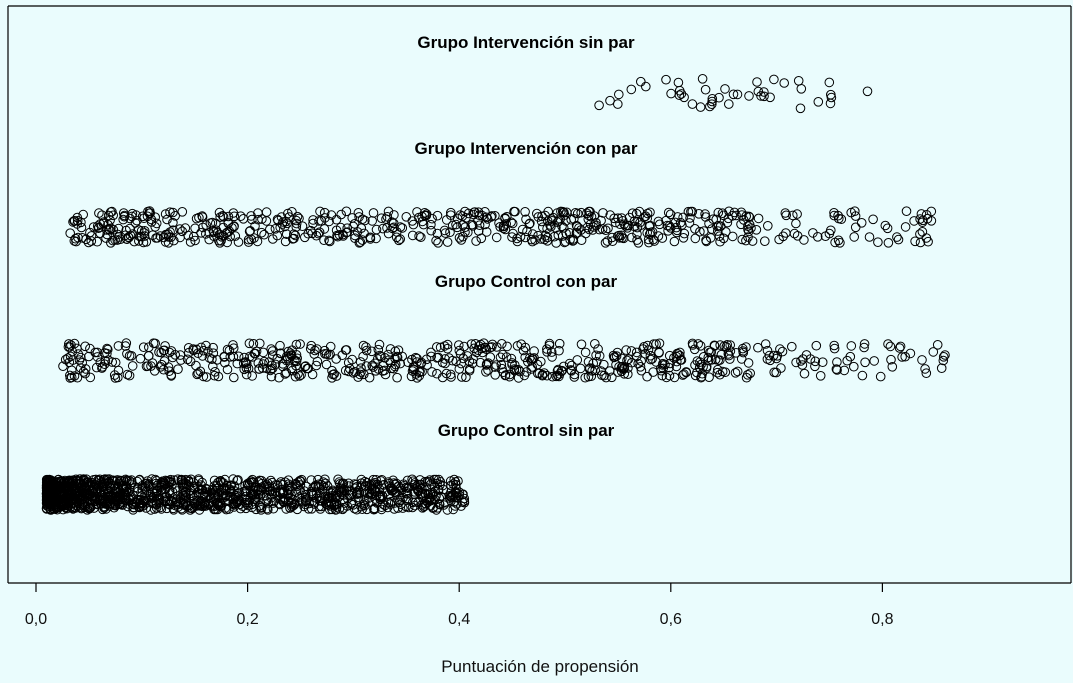 This screenshot has height=683, width=1073. I want to click on x-tick-label: 0,6, so click(671, 619).